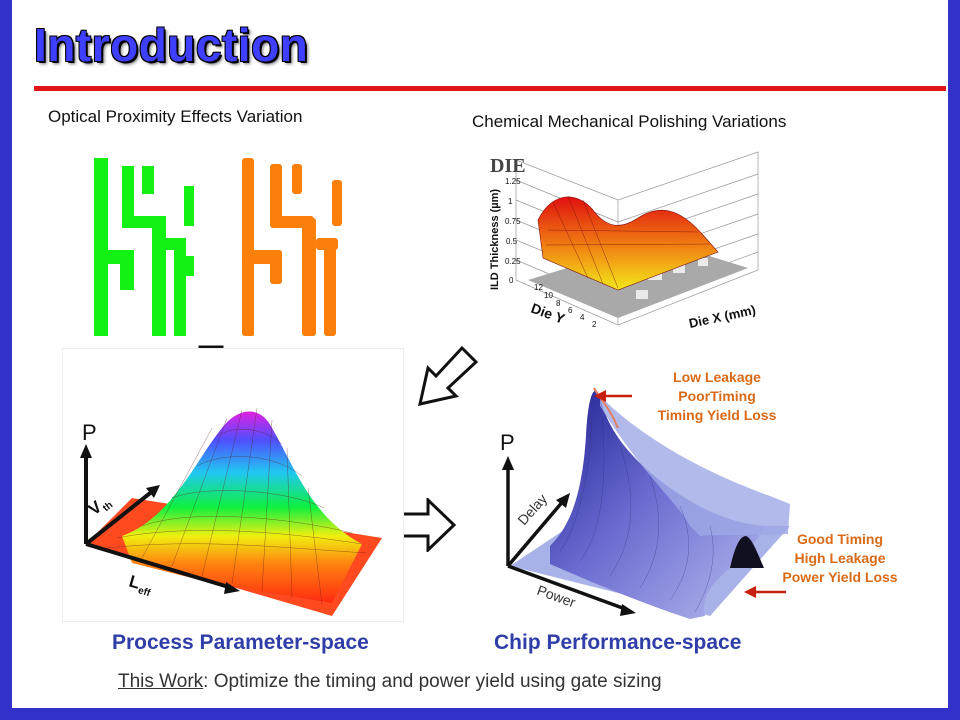  I want to click on process-p-label: P, so click(89, 432).